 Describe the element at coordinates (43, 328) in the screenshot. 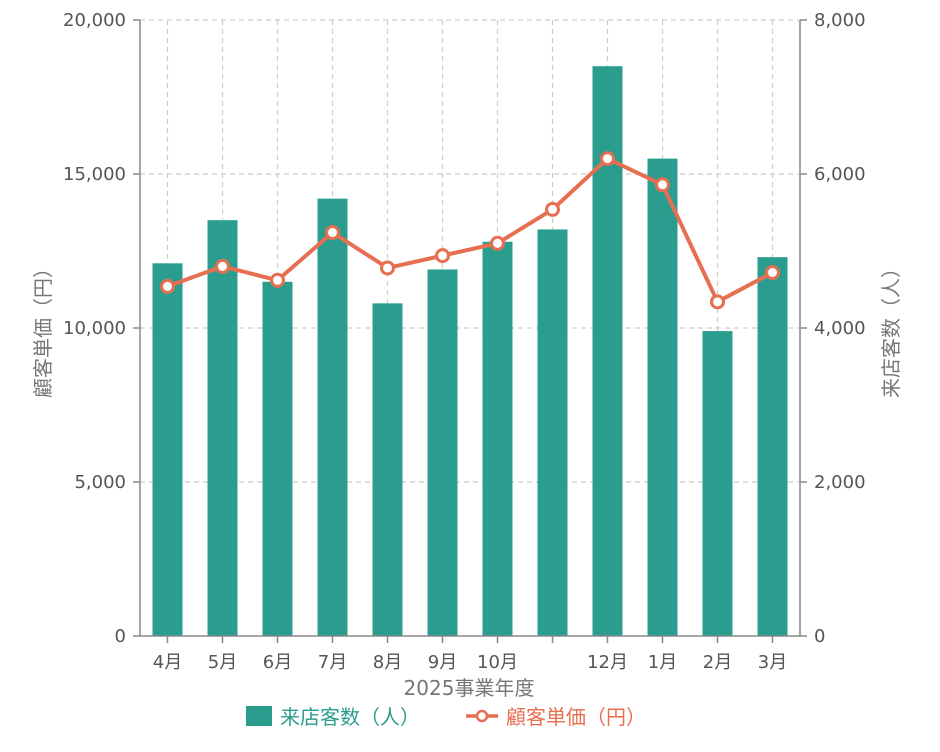

I see `left-axis-title: 顧客単価（円）` at that location.